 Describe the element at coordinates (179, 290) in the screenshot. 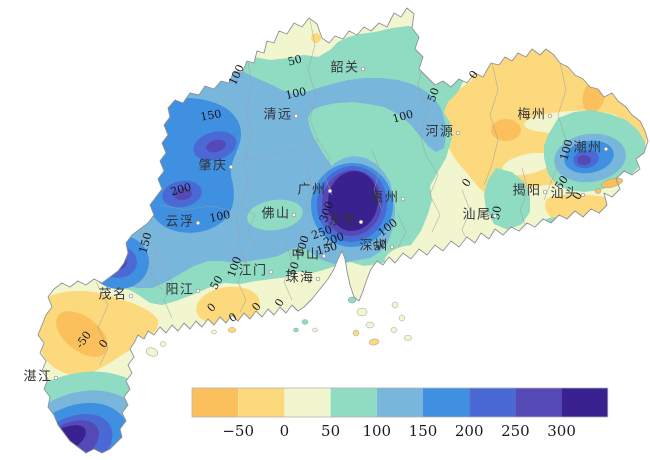

I see `city-label: 阳江` at that location.